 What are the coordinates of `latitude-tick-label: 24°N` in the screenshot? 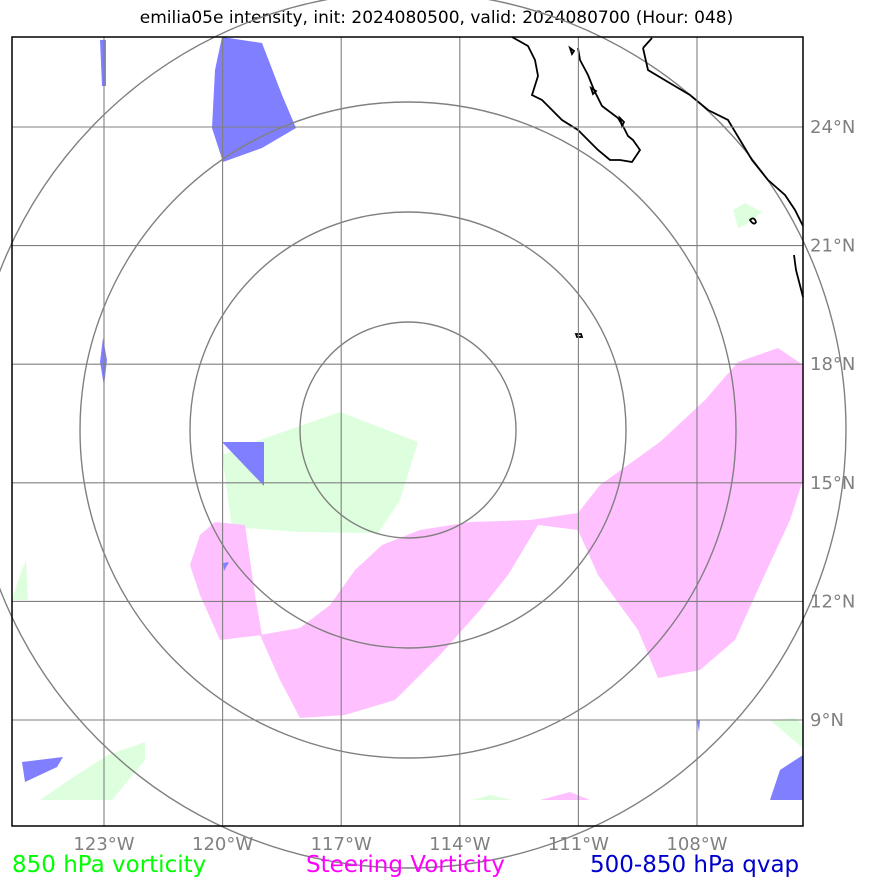 It's located at (832, 127).